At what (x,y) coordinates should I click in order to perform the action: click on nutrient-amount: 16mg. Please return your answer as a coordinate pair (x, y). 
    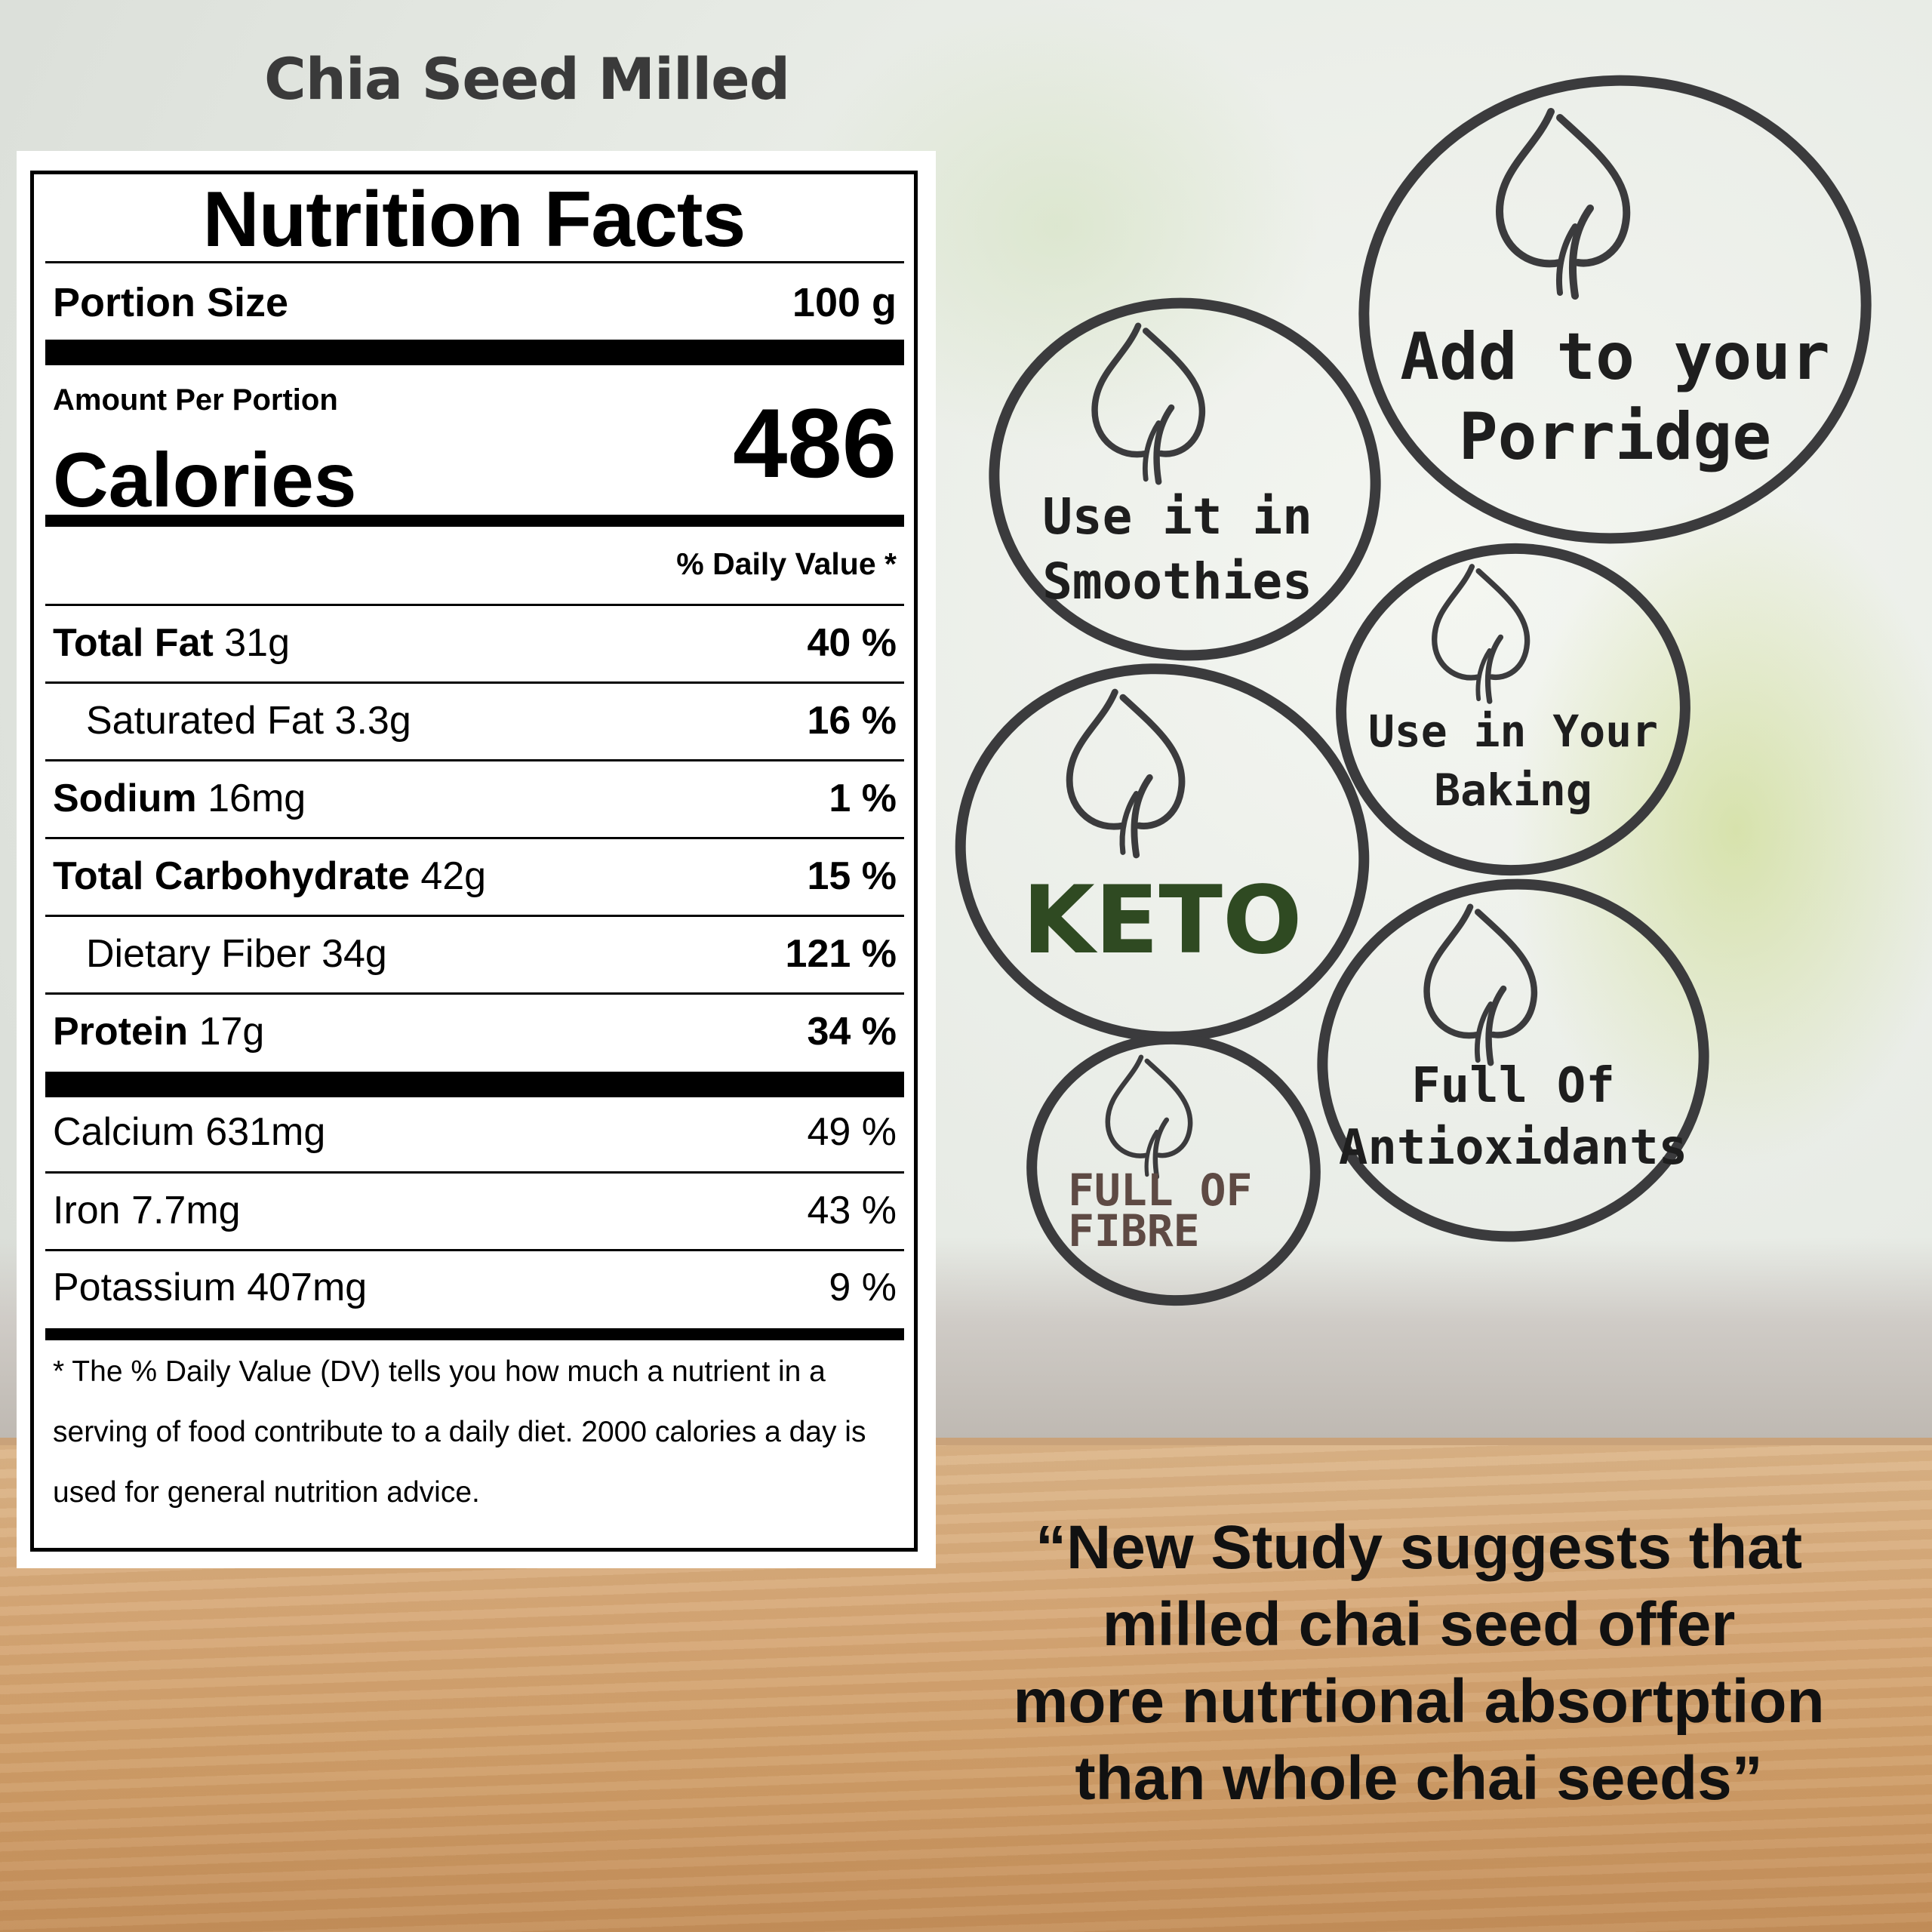
    Looking at the image, I should click on (257, 798).